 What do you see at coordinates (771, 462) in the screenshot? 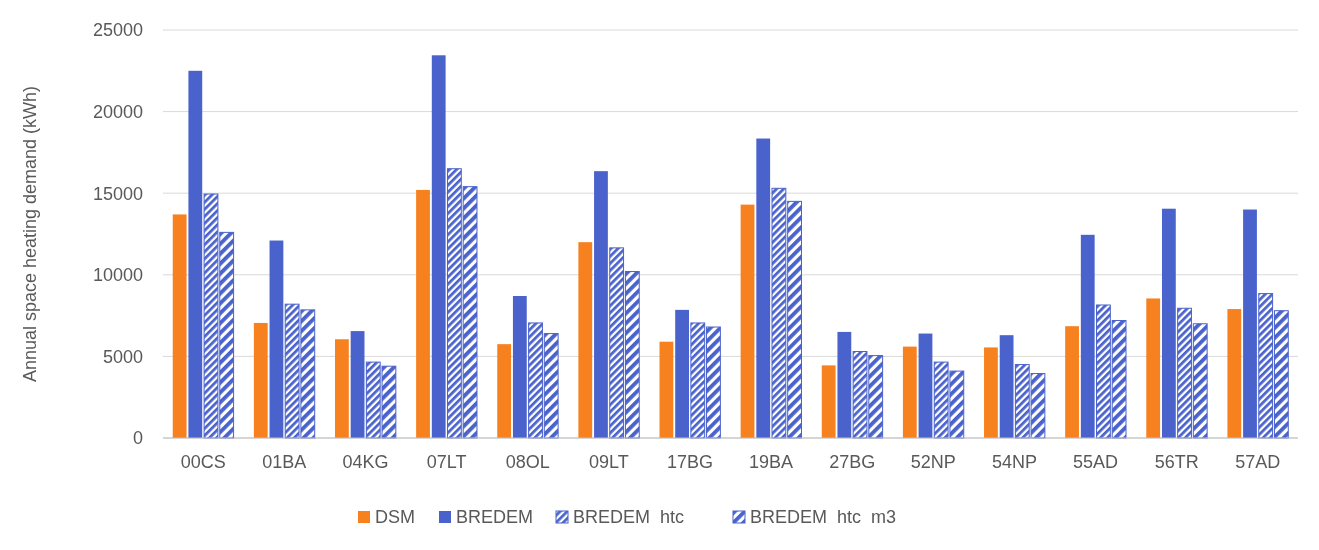
I see `x-tick-label: 19BA` at bounding box center [771, 462].